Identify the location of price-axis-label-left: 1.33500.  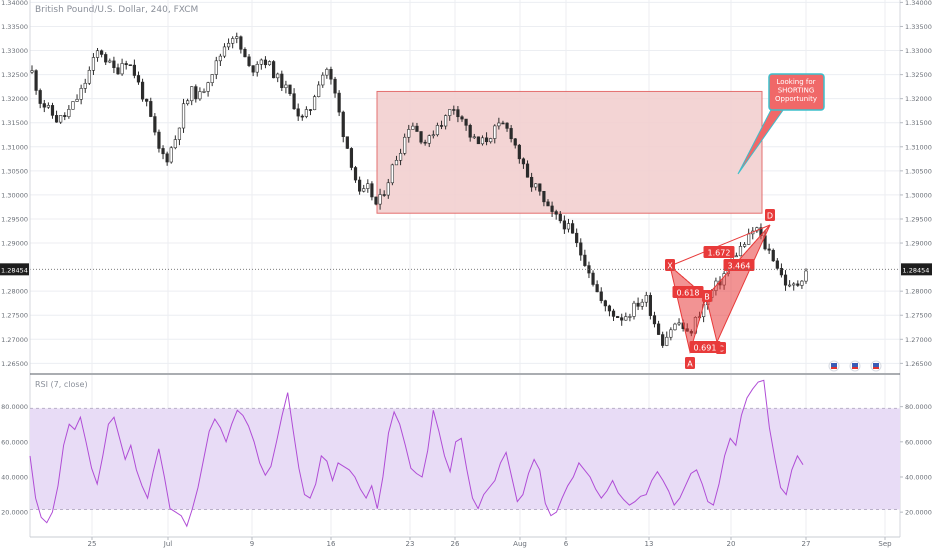
(14, 27).